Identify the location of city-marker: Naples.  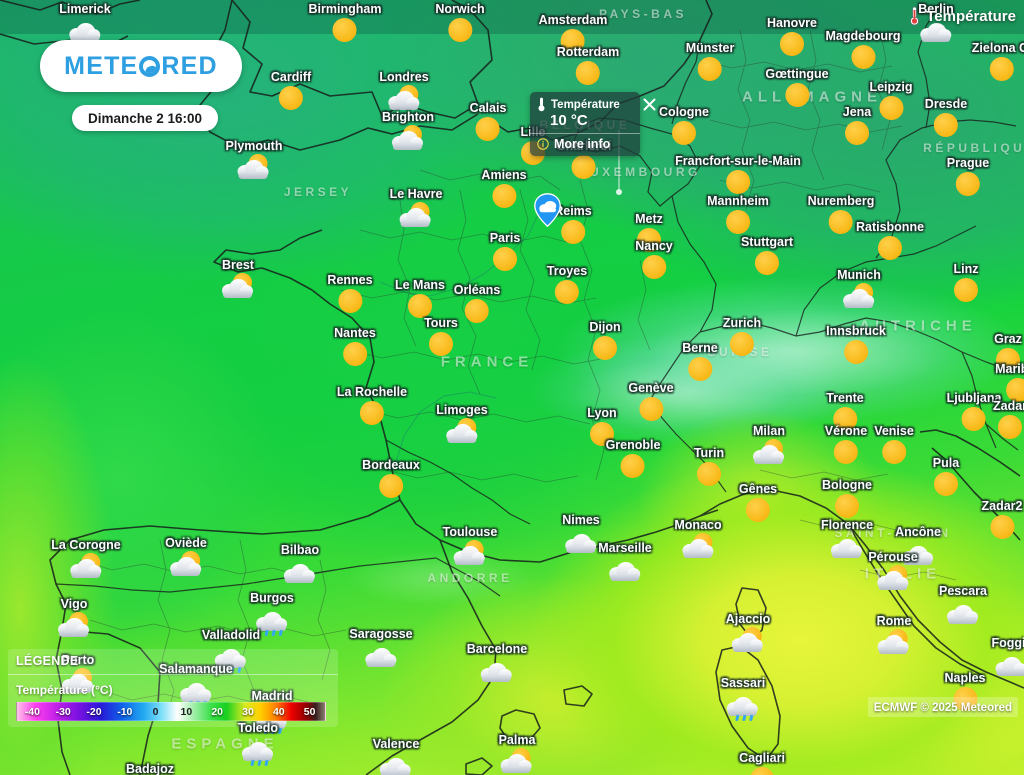
(965, 692).